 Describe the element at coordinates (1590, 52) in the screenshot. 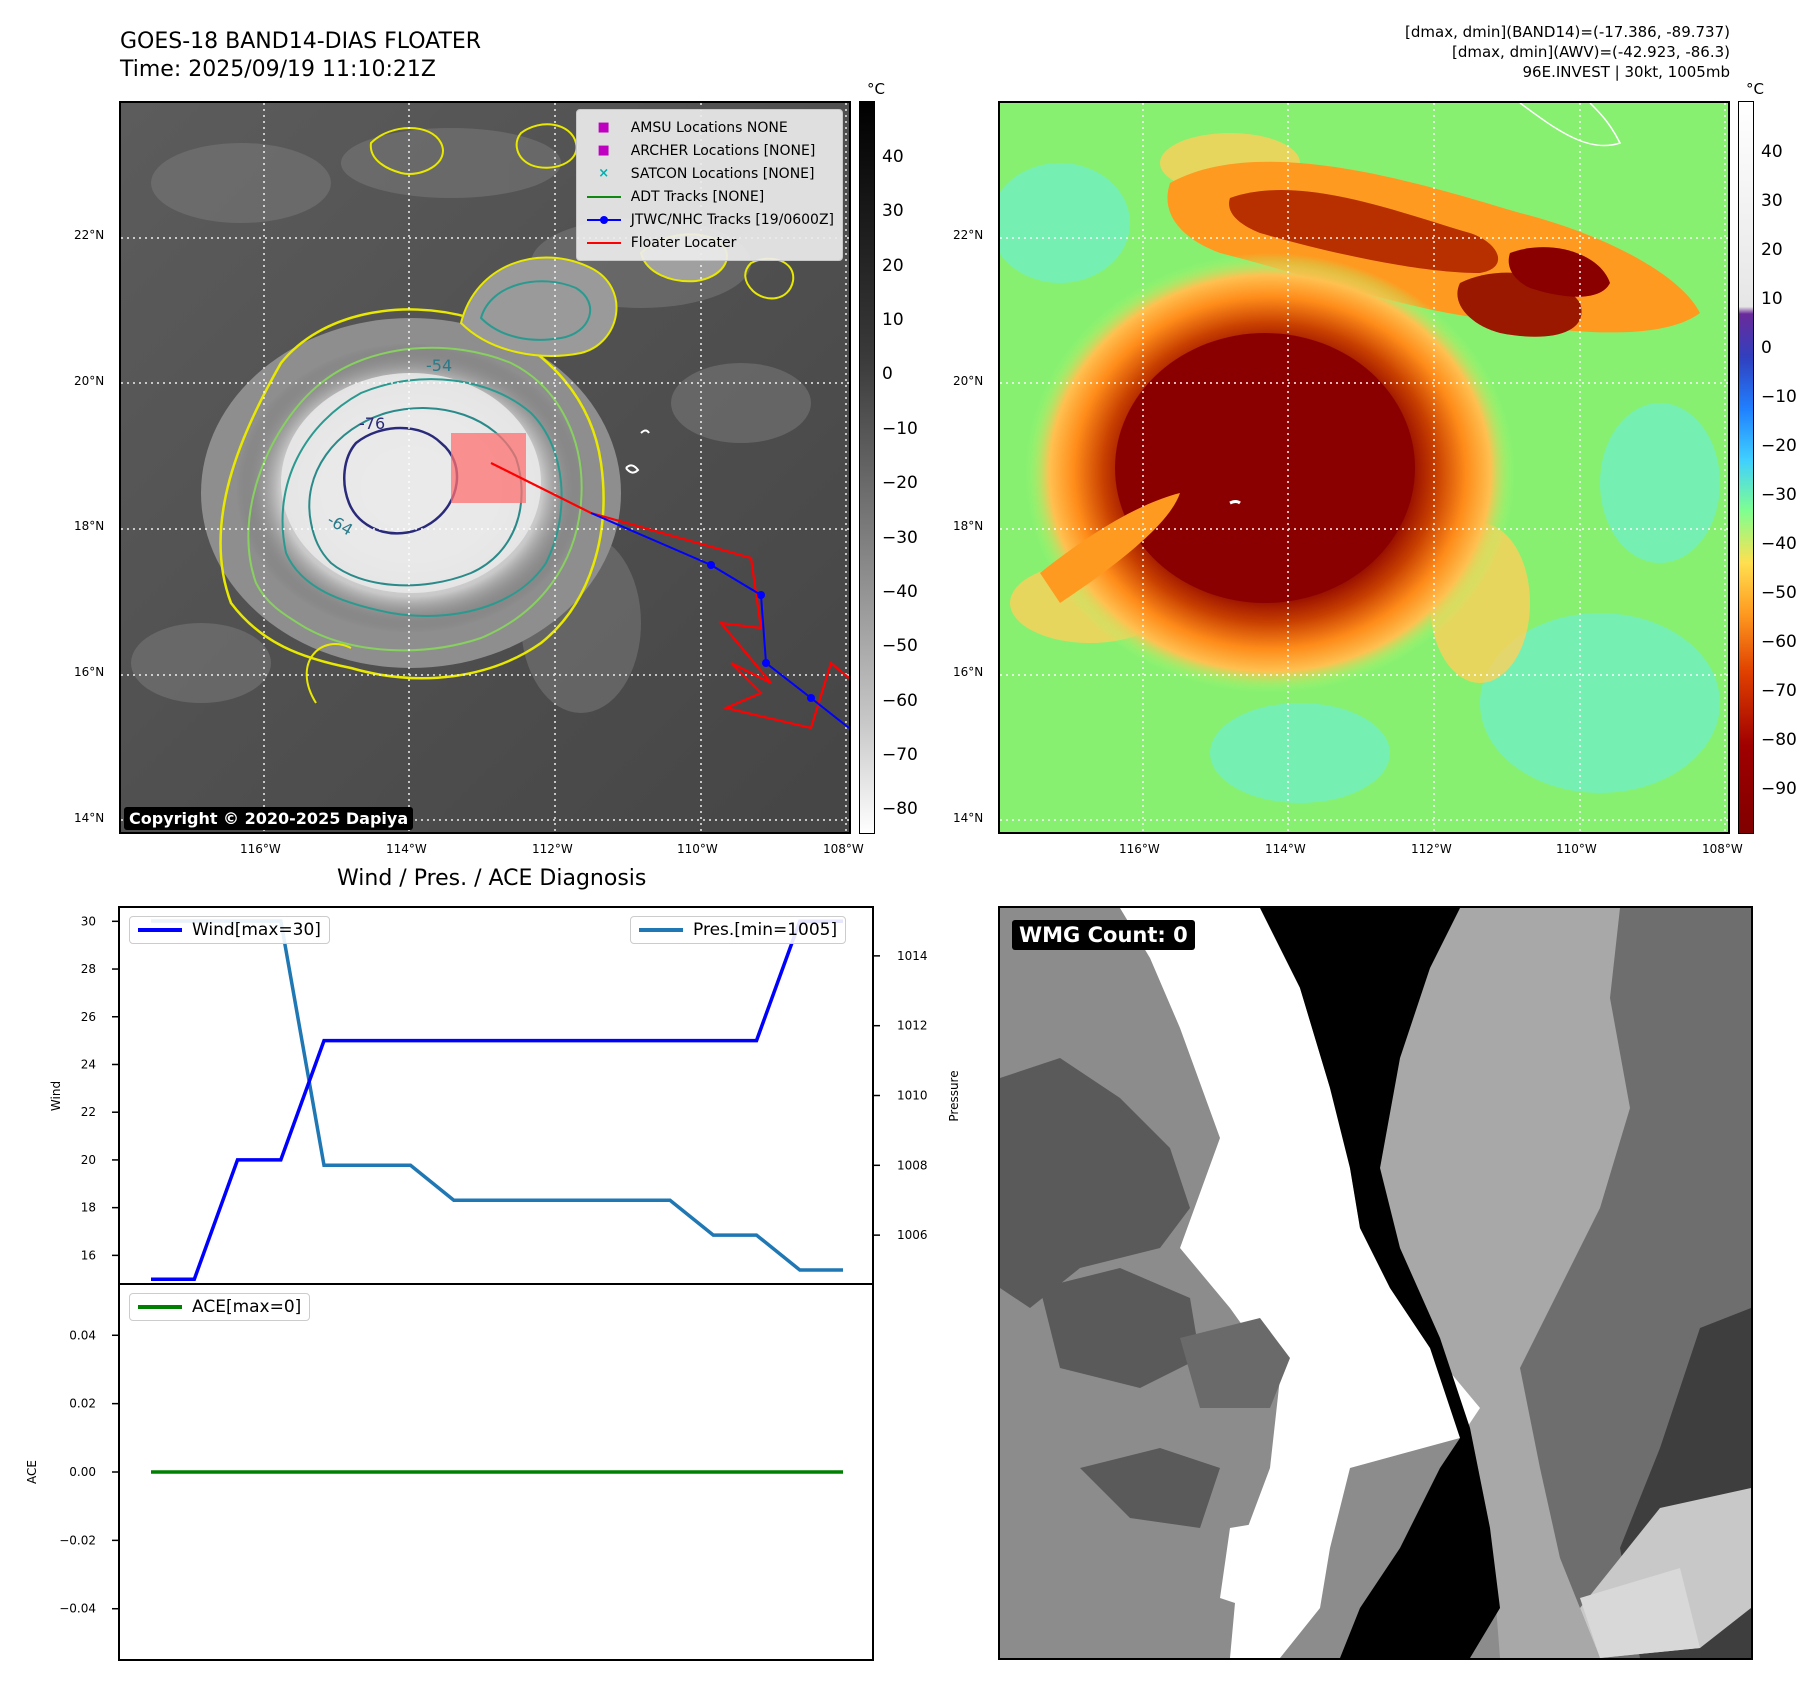

I see `stats-line2: [dmax, dmin](AWV)=(-42.923, -86.3)` at that location.